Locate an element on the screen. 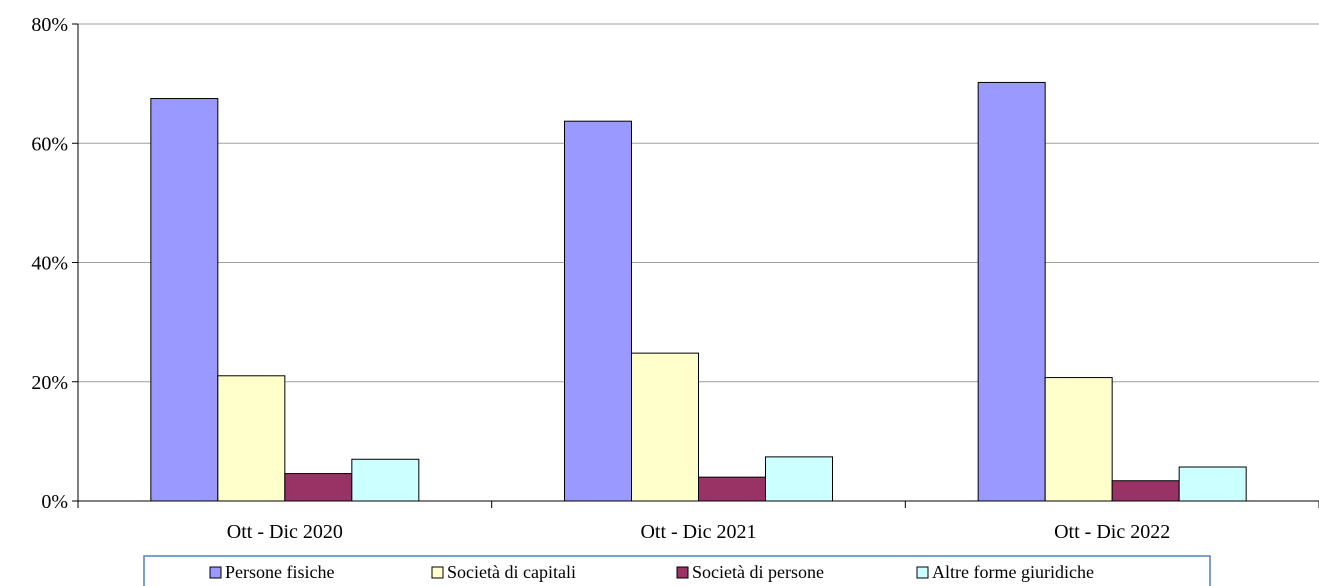 This screenshot has height=586, width=1319. legend-label: Persone fisiche is located at coordinates (279, 572).